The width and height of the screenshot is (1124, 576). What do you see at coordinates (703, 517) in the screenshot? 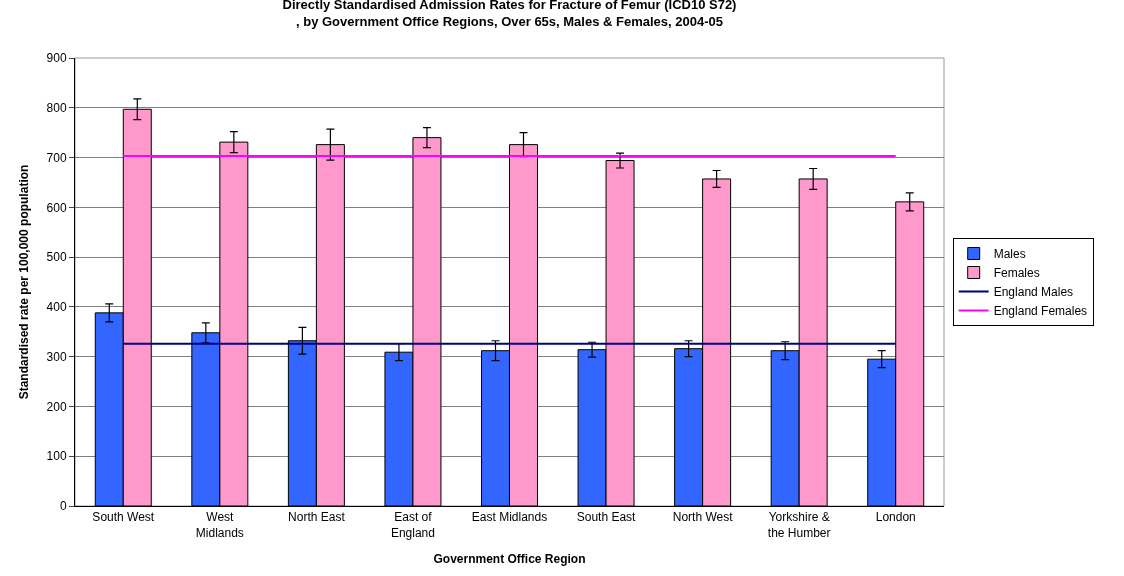
I see `x-tick-label: North West` at bounding box center [703, 517].